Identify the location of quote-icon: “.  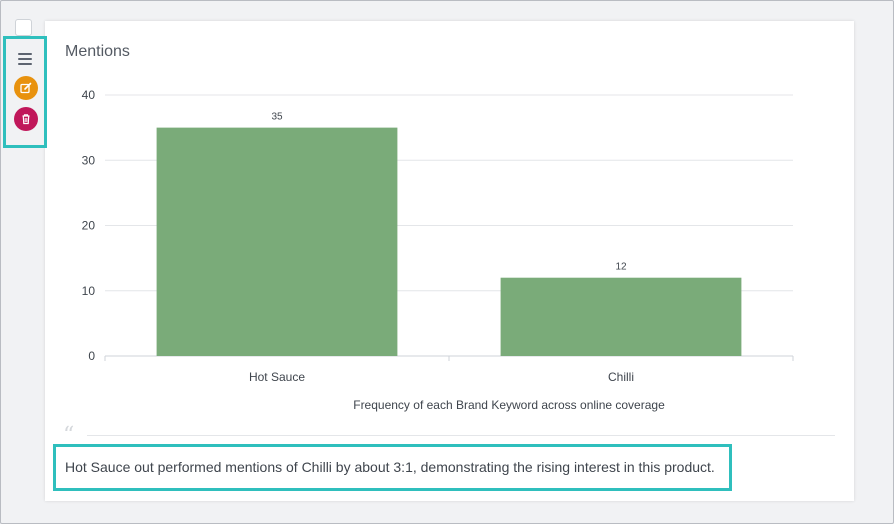
(69, 435).